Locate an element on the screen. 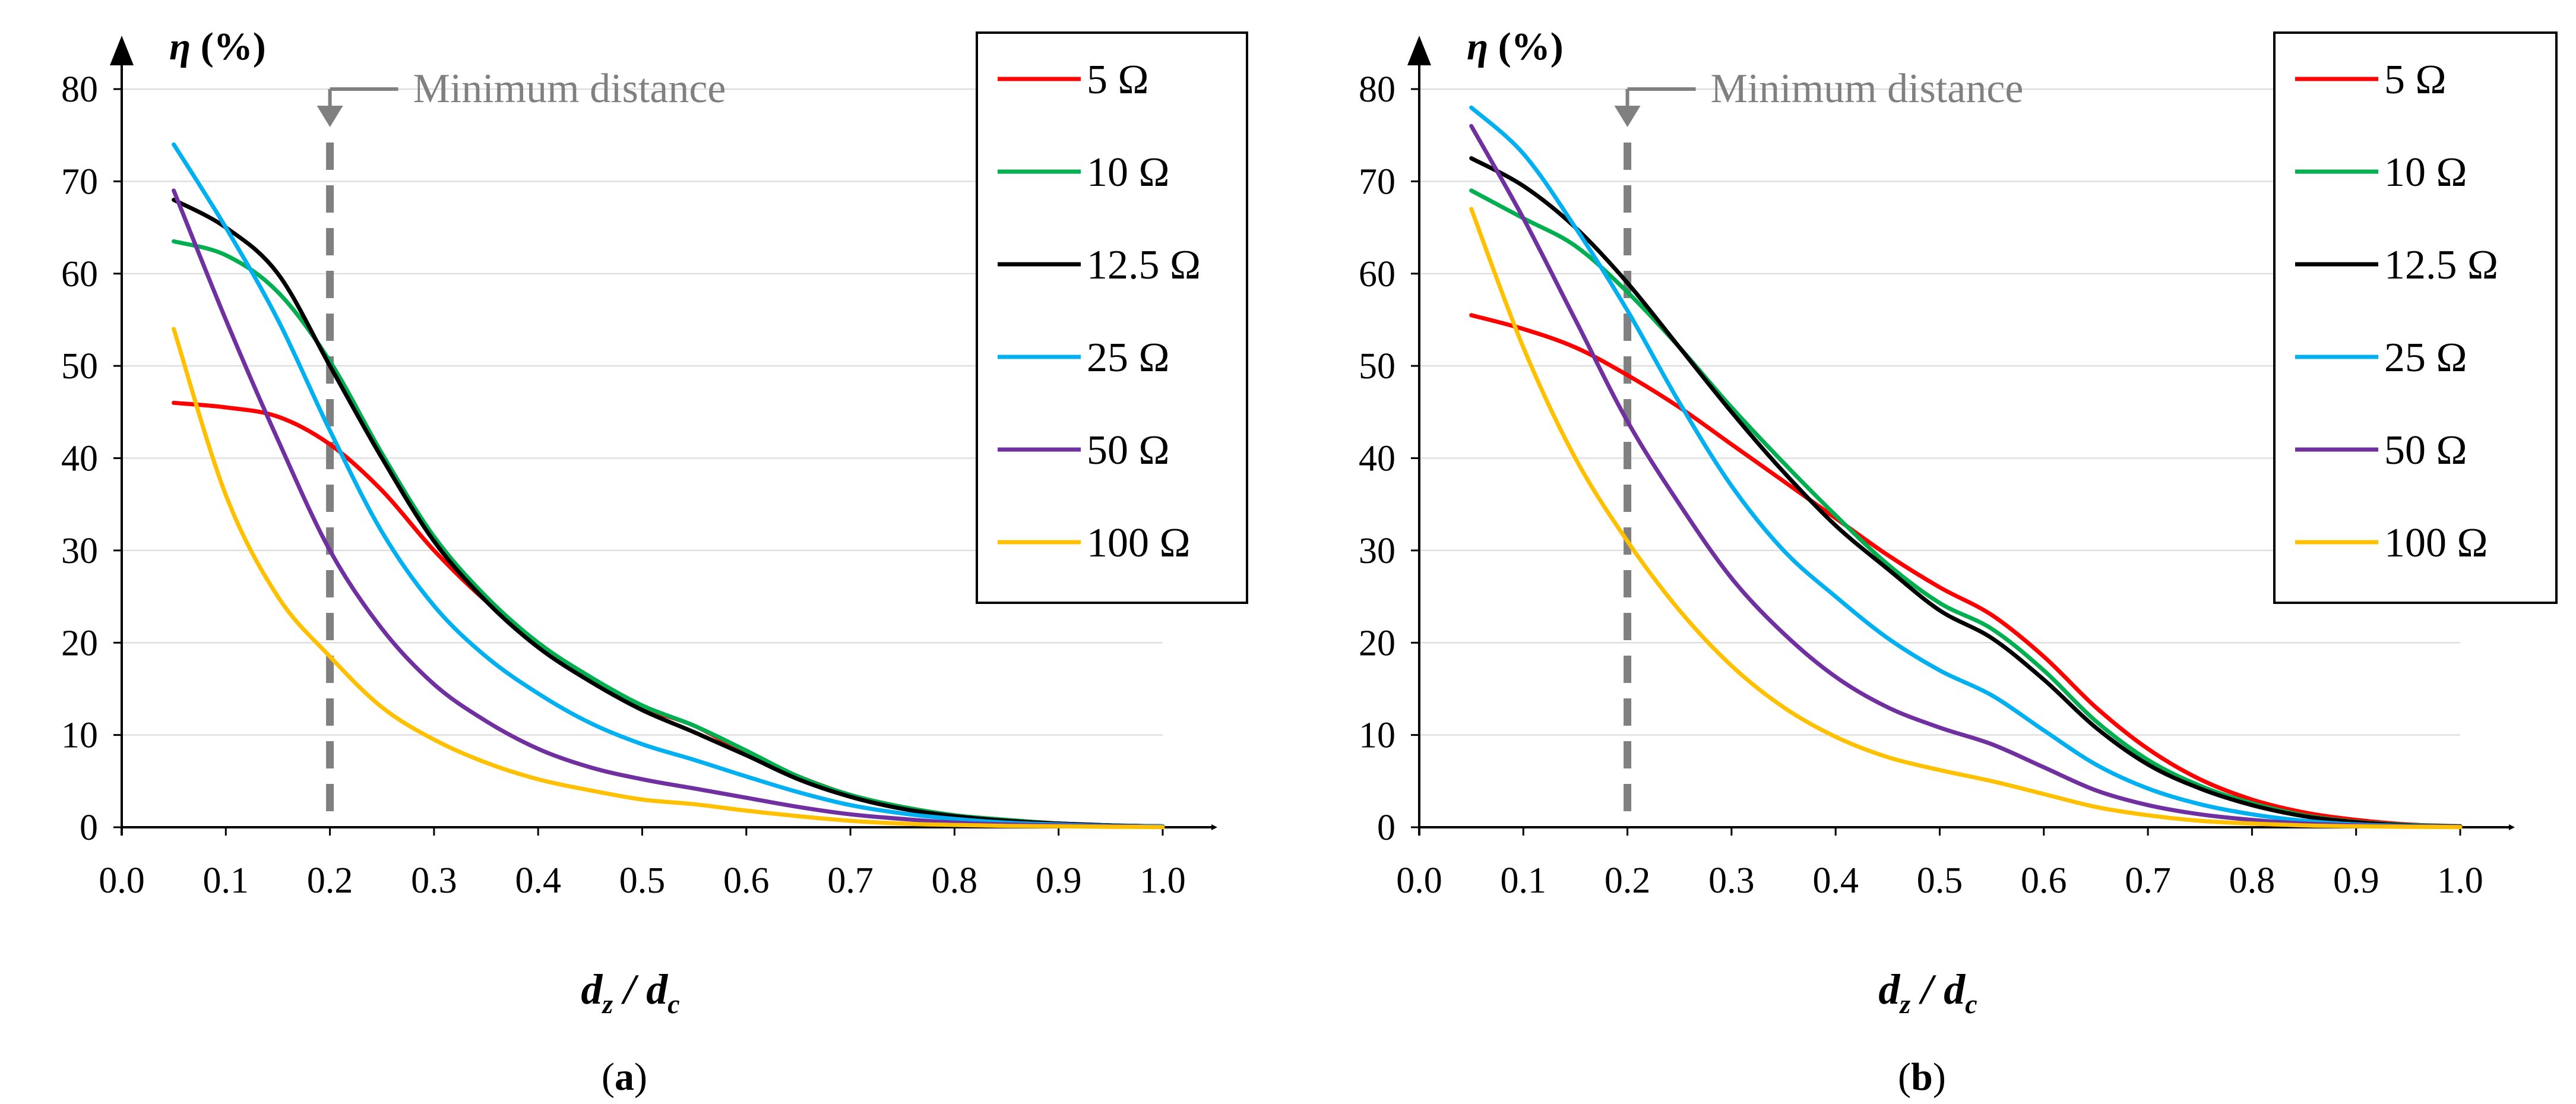  panel-letter: a is located at coordinates (624, 1077).